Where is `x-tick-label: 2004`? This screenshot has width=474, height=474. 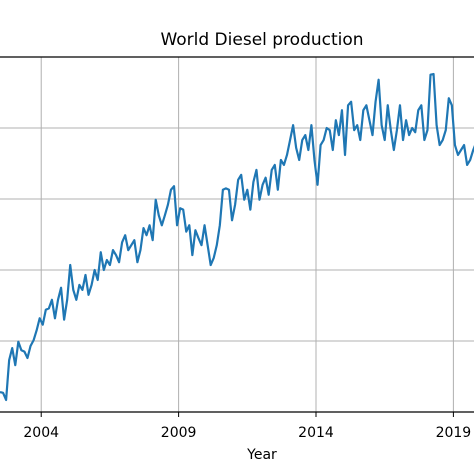
x-tick-label: 2004 is located at coordinates (41, 433).